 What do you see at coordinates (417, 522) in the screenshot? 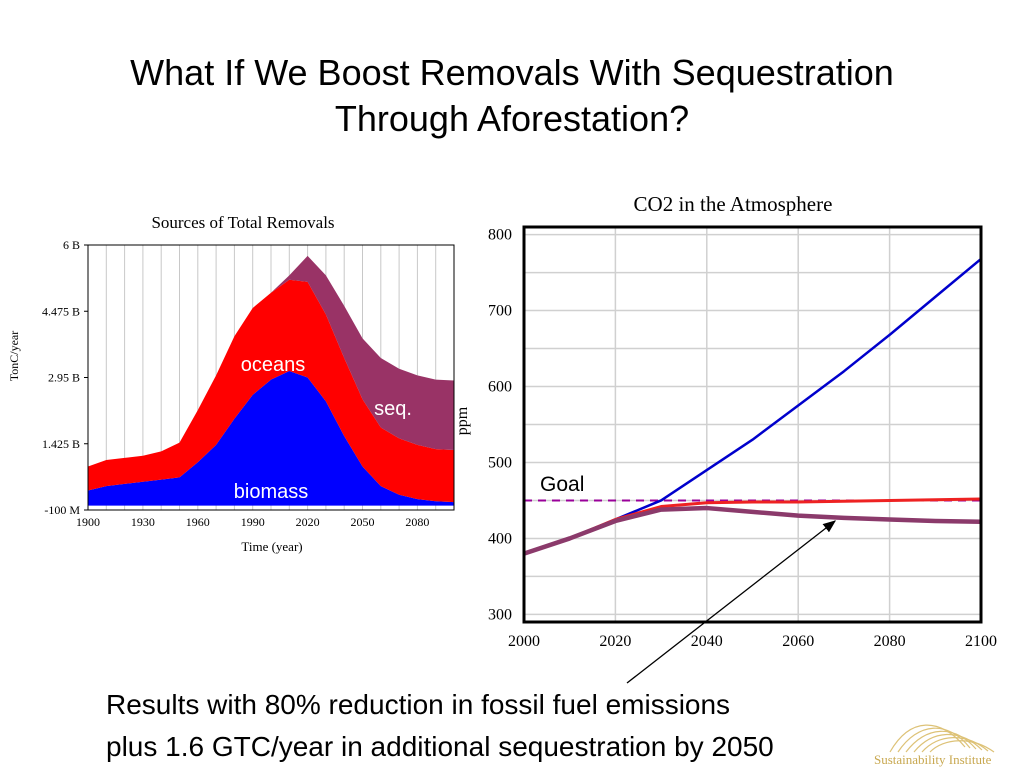
I see `removals-x-tick-label: 2080` at bounding box center [417, 522].